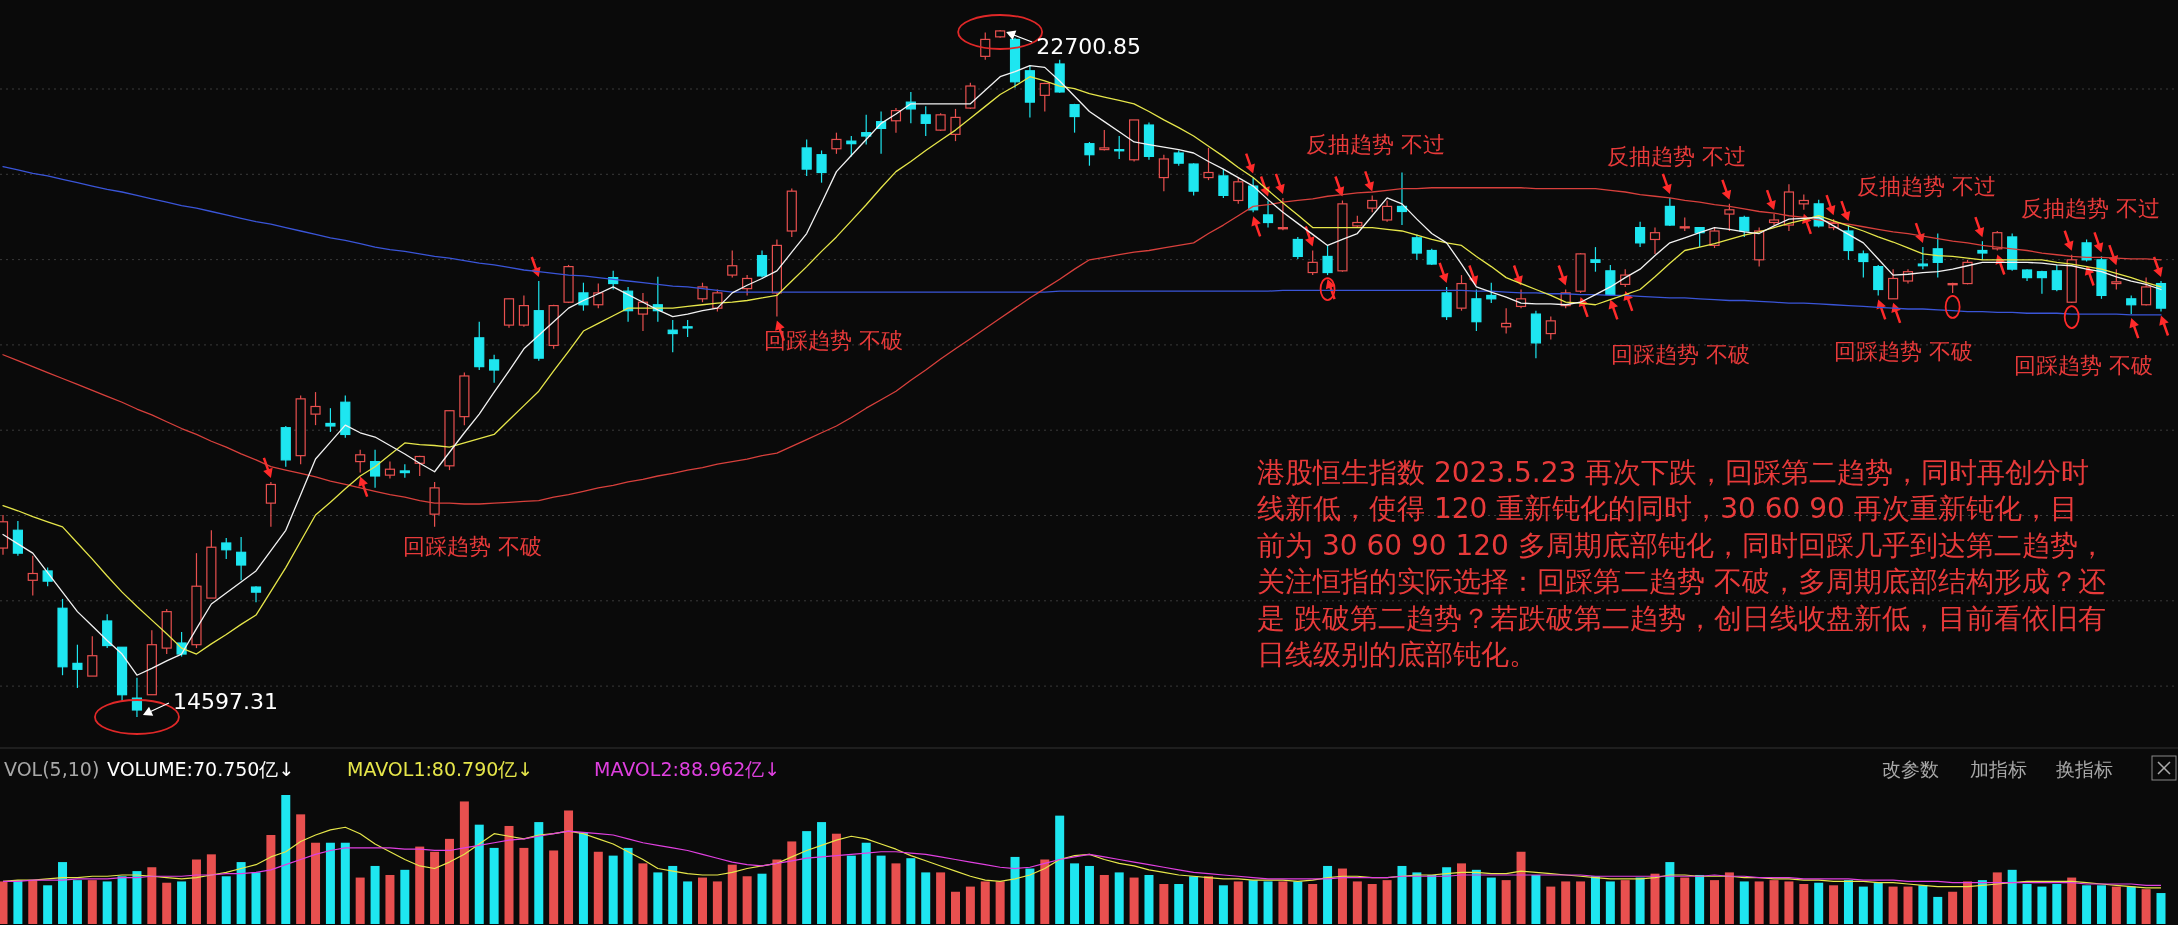 The image size is (2178, 925). I want to click on annotation: 反抽趋势 不过, so click(1926, 186).